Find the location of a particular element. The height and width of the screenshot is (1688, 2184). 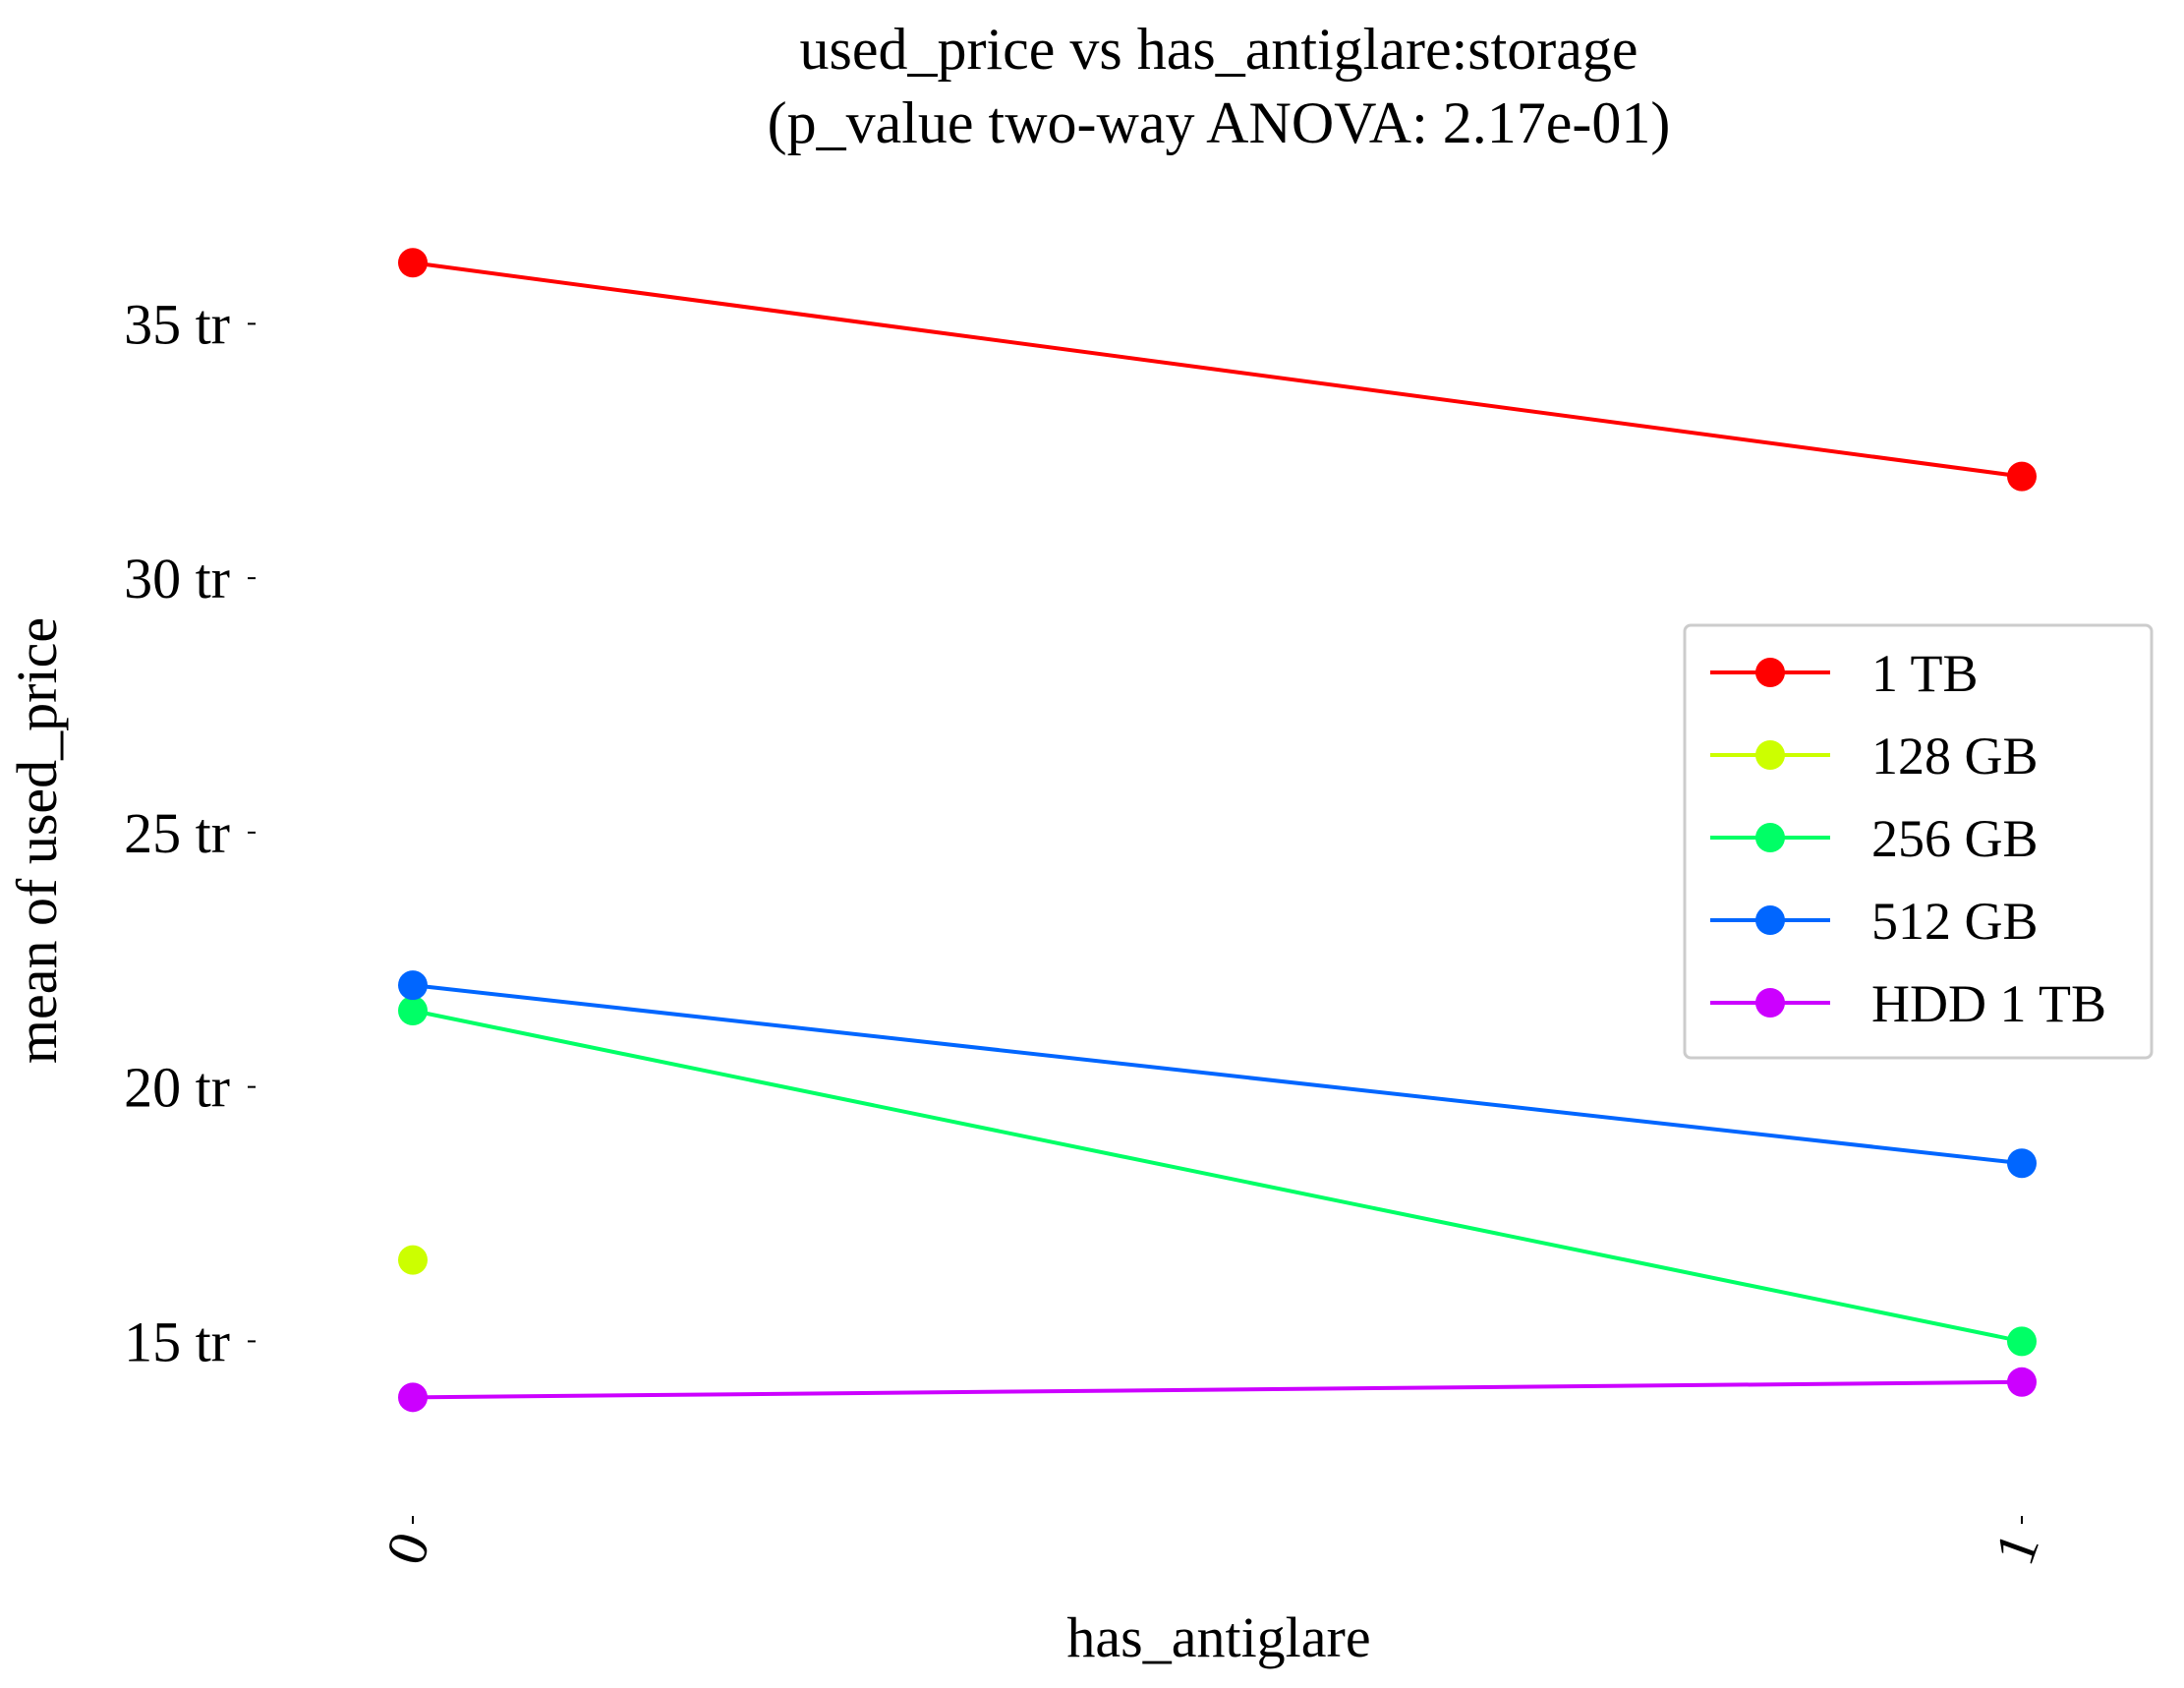

y-tick-label: 20 tr is located at coordinates (177, 1088).